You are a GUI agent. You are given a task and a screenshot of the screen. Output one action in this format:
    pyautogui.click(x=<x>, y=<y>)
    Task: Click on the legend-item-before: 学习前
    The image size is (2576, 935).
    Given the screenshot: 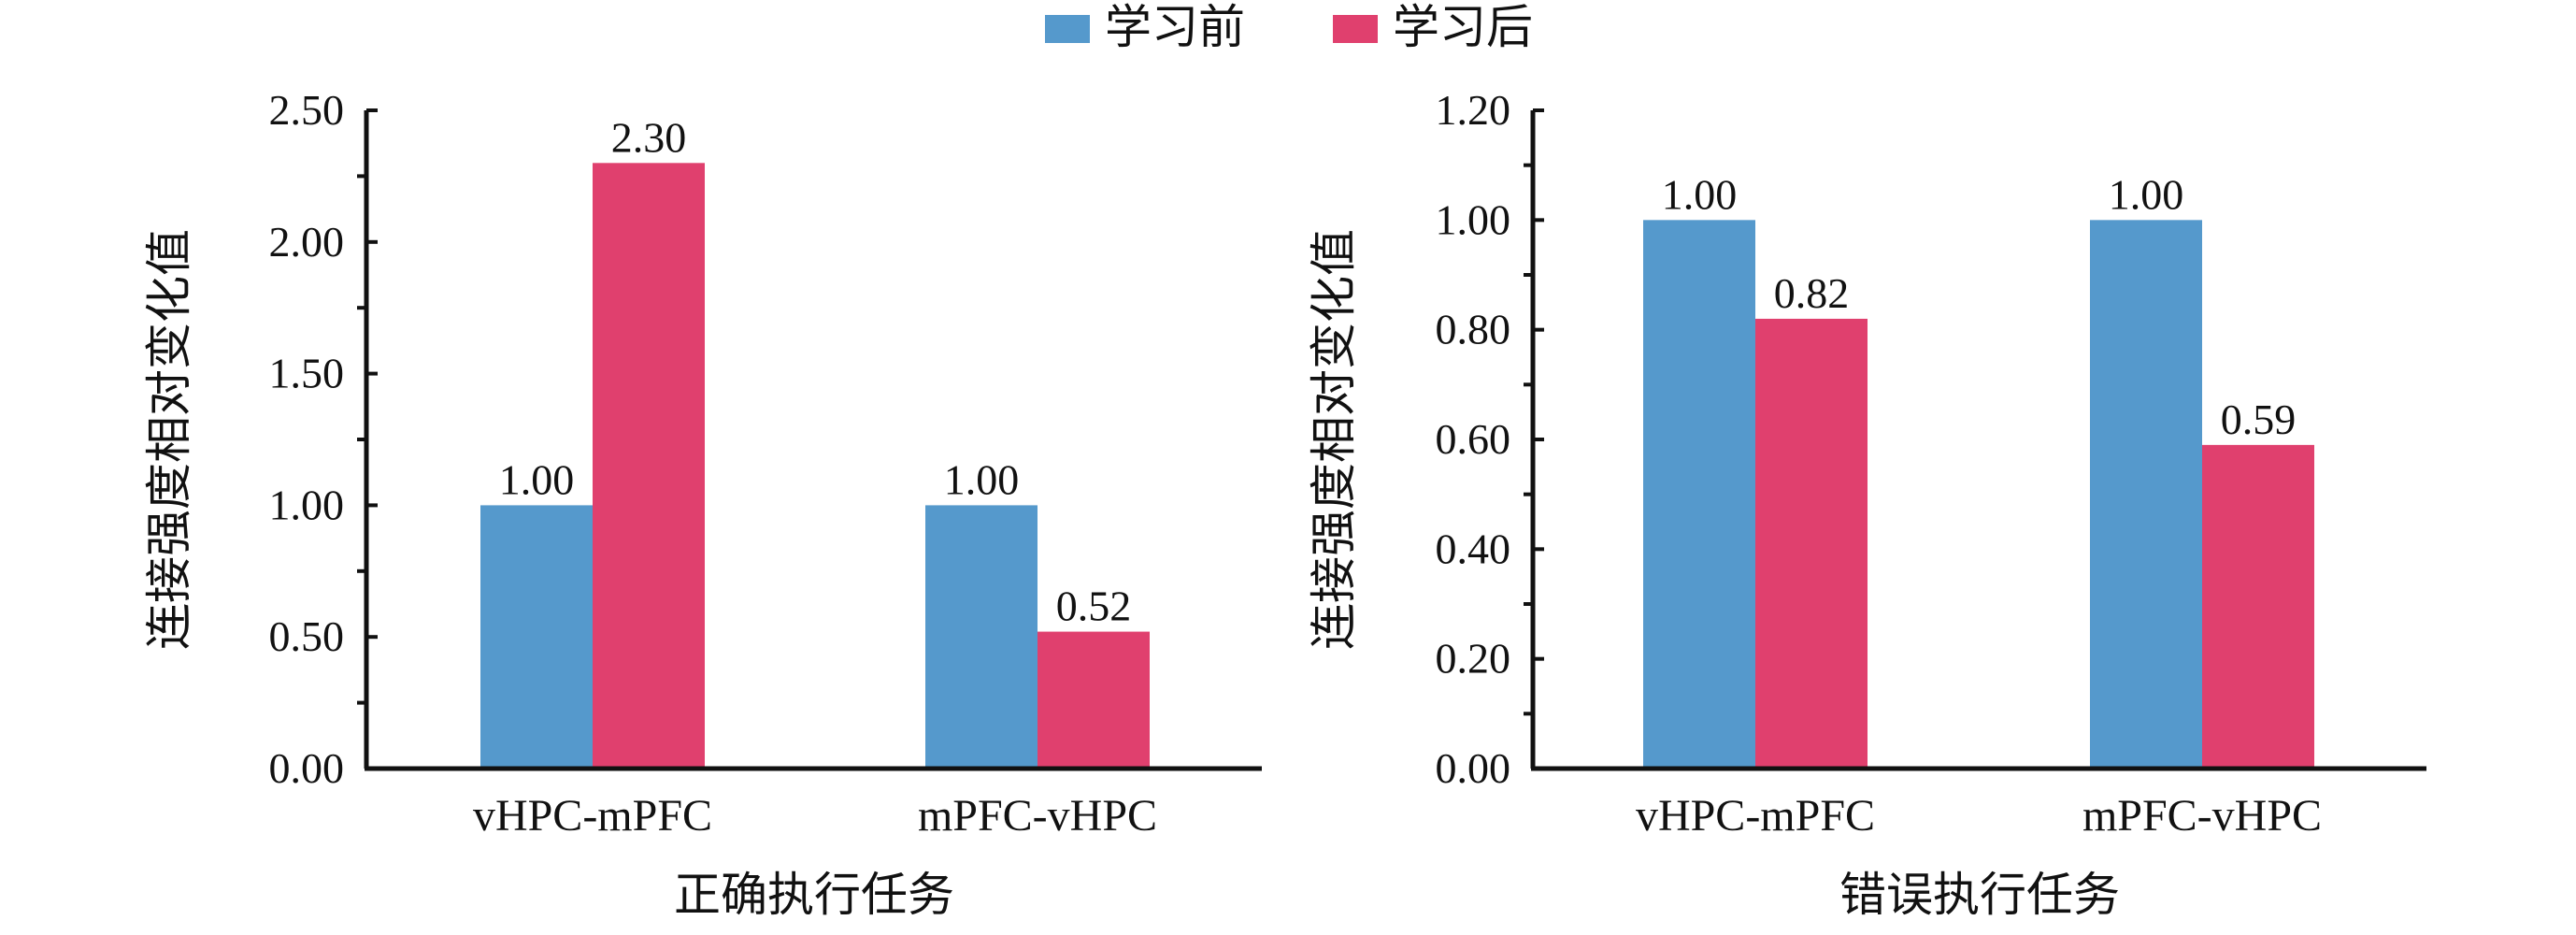 What is the action you would take?
    pyautogui.click(x=1145, y=27)
    